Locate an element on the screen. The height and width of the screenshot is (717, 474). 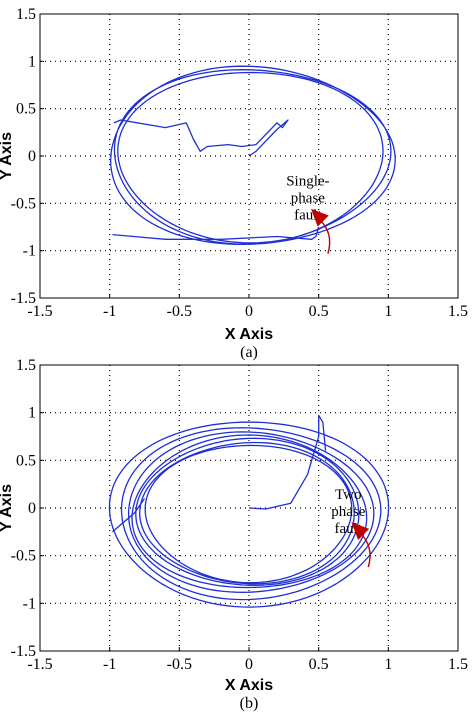
panel-caption: (a) is located at coordinates (249, 352).